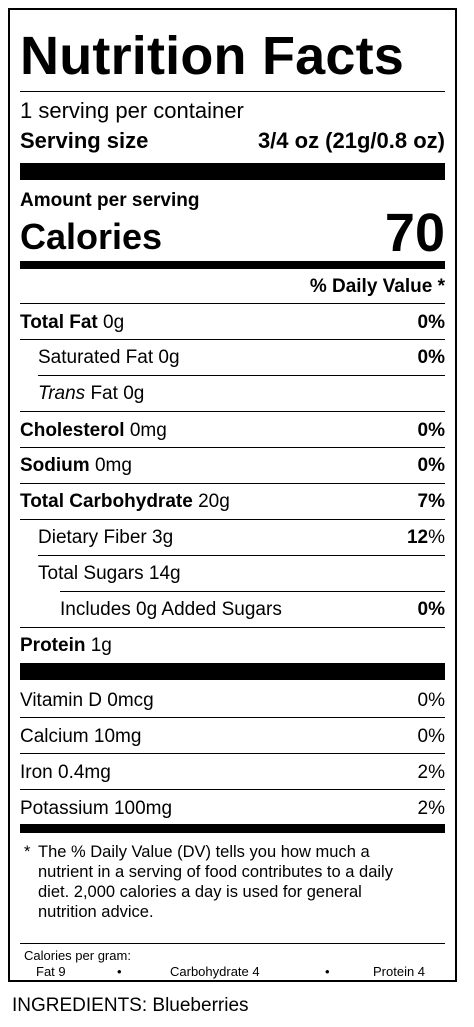 This screenshot has height=1027, width=474. What do you see at coordinates (241, 358) in the screenshot?
I see `nutrient-row-saturated-fat: Saturated Fat 0g 0%` at bounding box center [241, 358].